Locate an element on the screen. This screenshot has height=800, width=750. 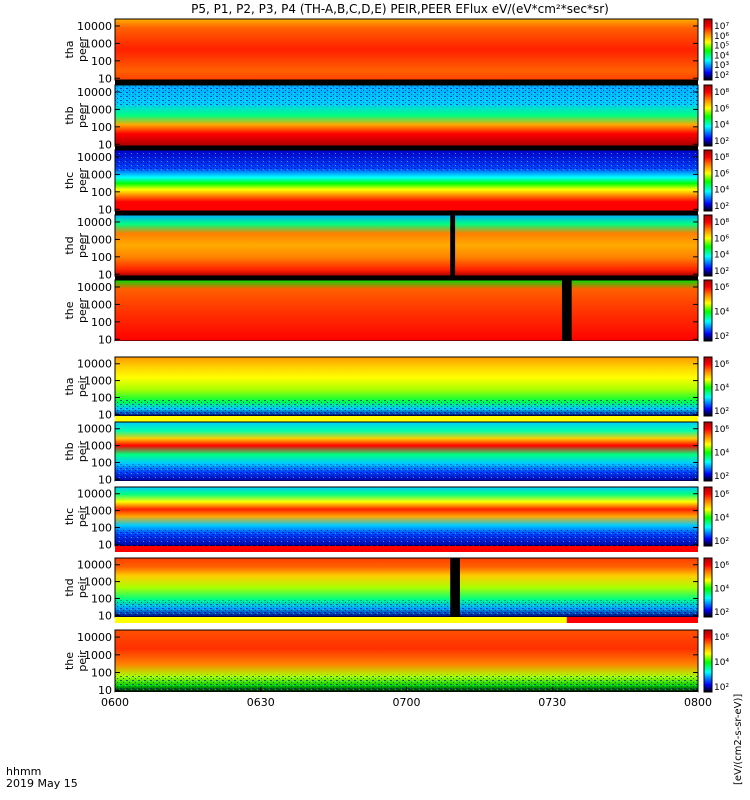
data-gap is located at coordinates (566, 310).